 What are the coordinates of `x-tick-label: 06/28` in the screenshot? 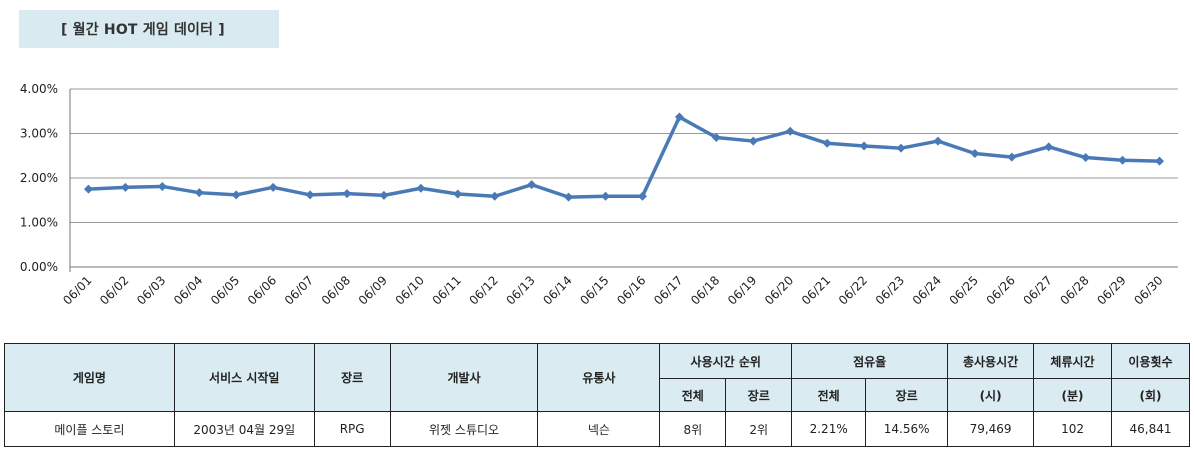 It's located at (1074, 290).